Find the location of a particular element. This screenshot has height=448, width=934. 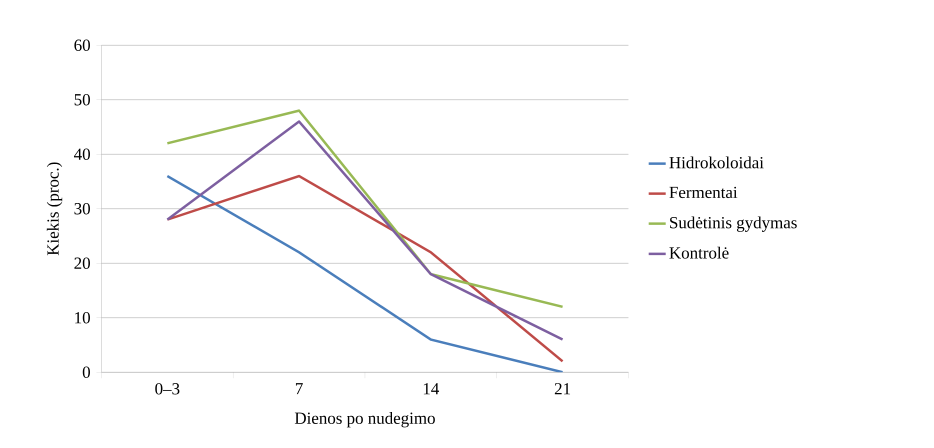

x-tick-label: 14 is located at coordinates (432, 388).